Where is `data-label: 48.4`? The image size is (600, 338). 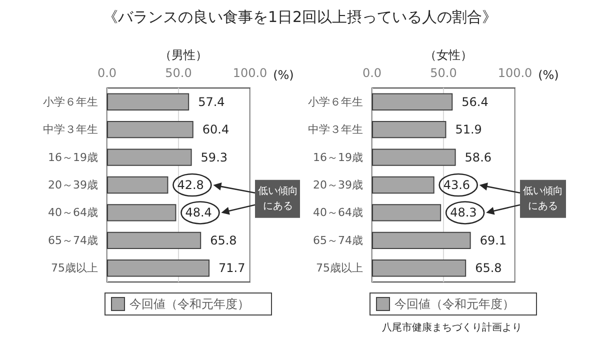 data-label: 48.4 is located at coordinates (198, 213).